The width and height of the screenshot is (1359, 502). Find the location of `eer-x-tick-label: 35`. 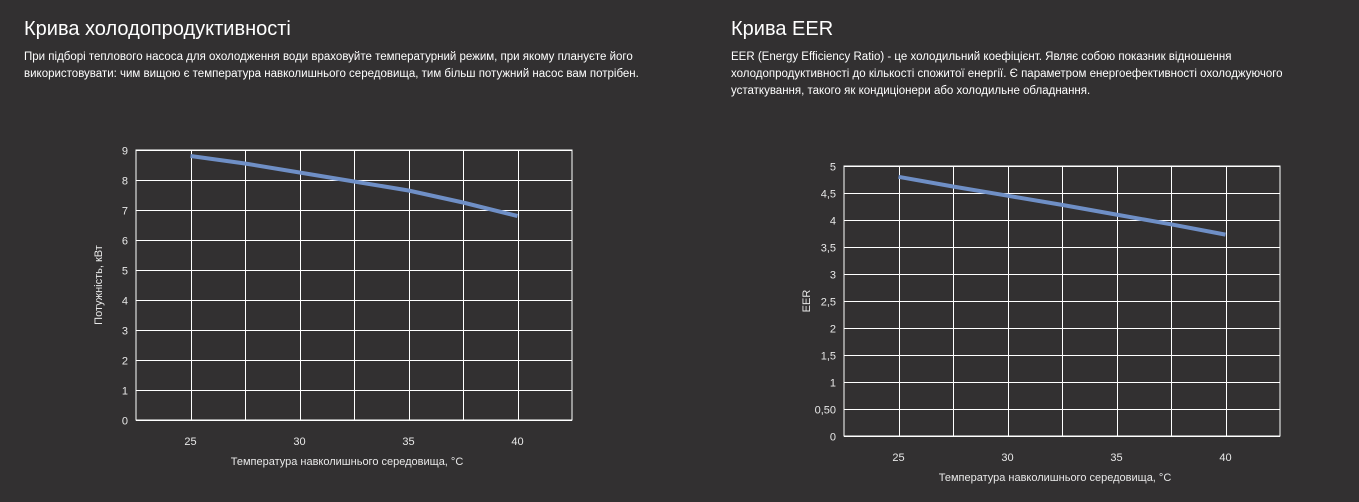

eer-x-tick-label: 35 is located at coordinates (1116, 458).